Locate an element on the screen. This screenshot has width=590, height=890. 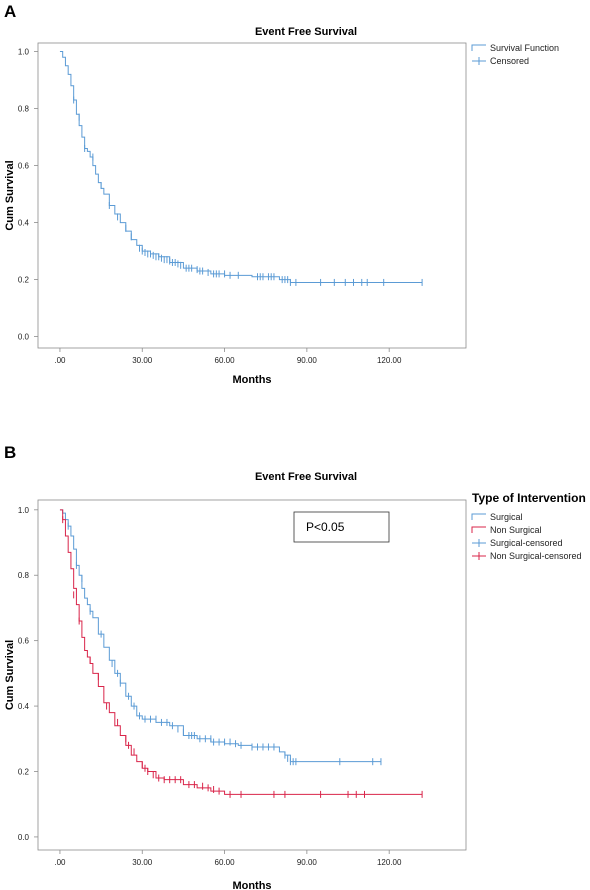
legend-entry-label: Non Surgical is located at coordinates (516, 530).